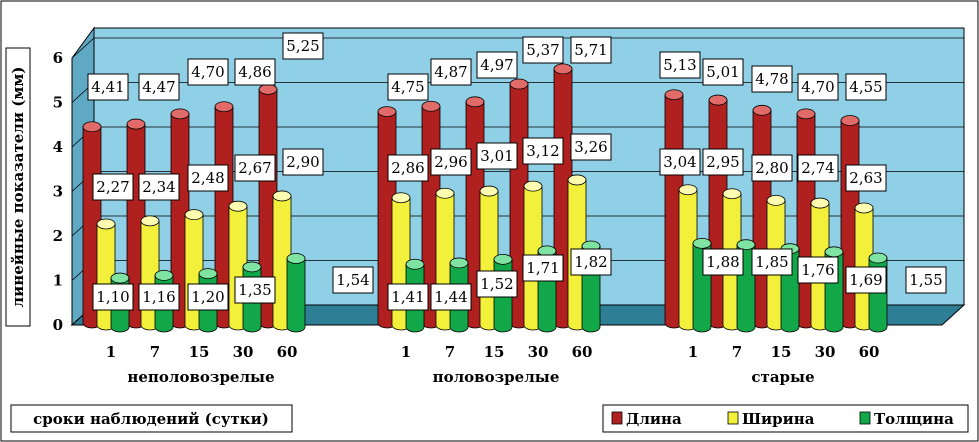  I want to click on data-label: 4,97, so click(497, 65).